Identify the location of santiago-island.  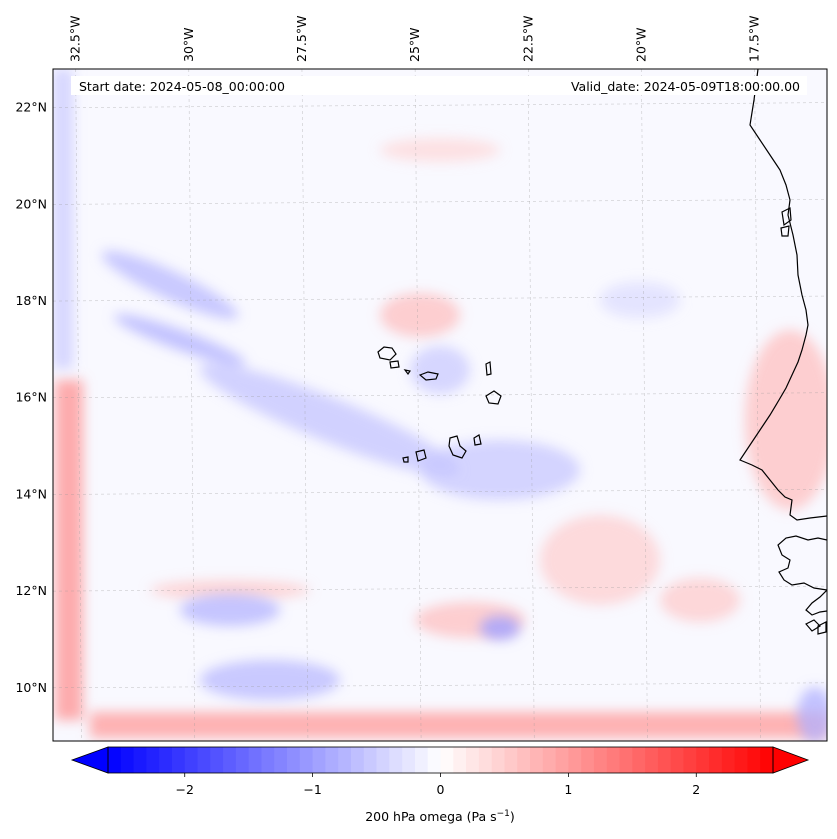
(457, 447).